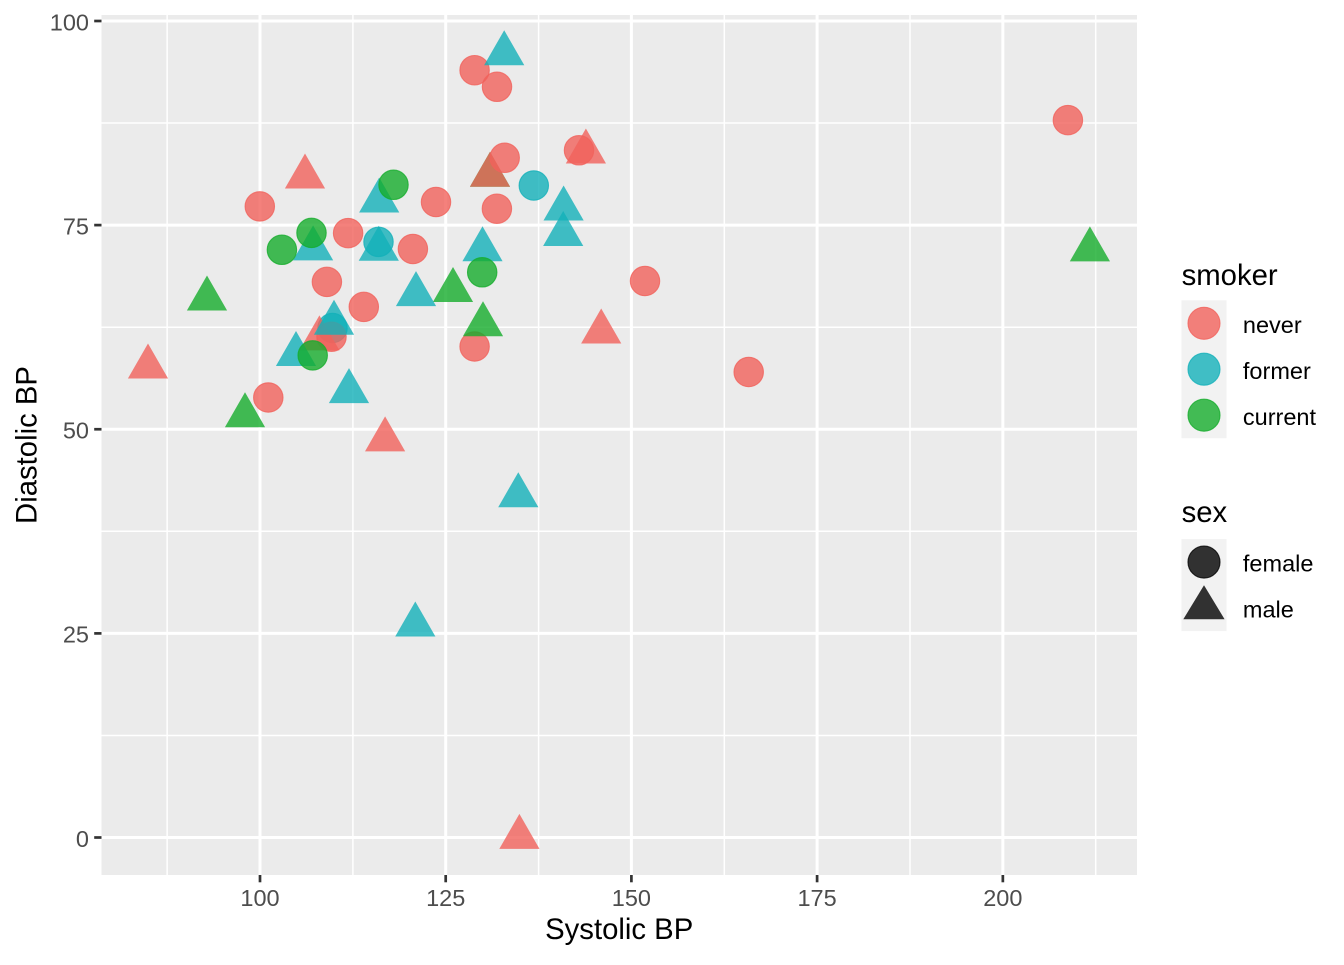 This screenshot has width=1344, height=965. I want to click on svg-text: 125, so click(445, 898).